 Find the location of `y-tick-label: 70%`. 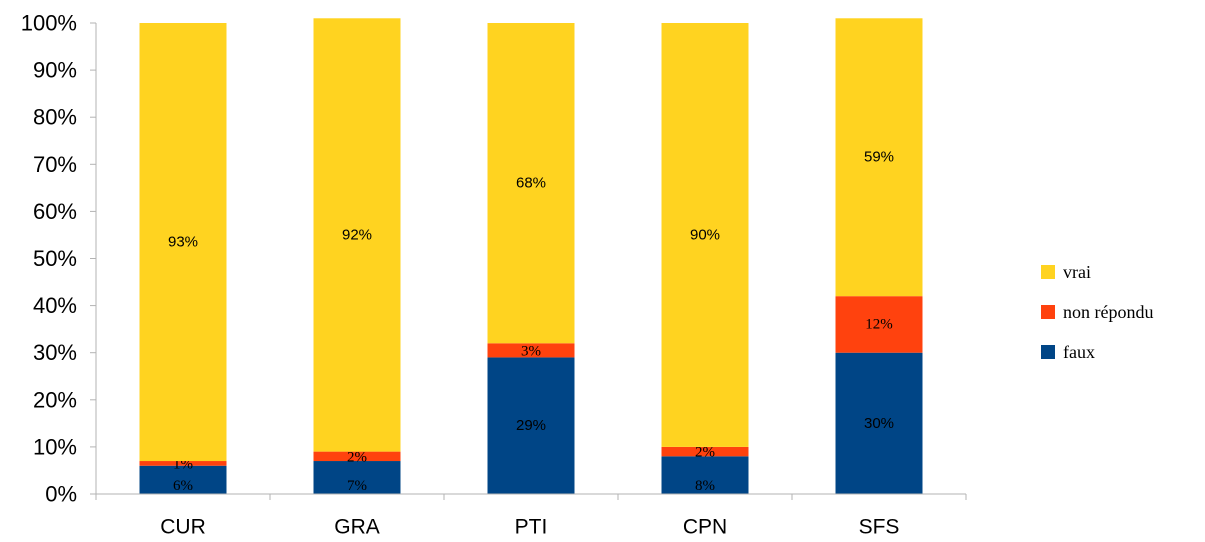

y-tick-label: 70% is located at coordinates (55, 164).